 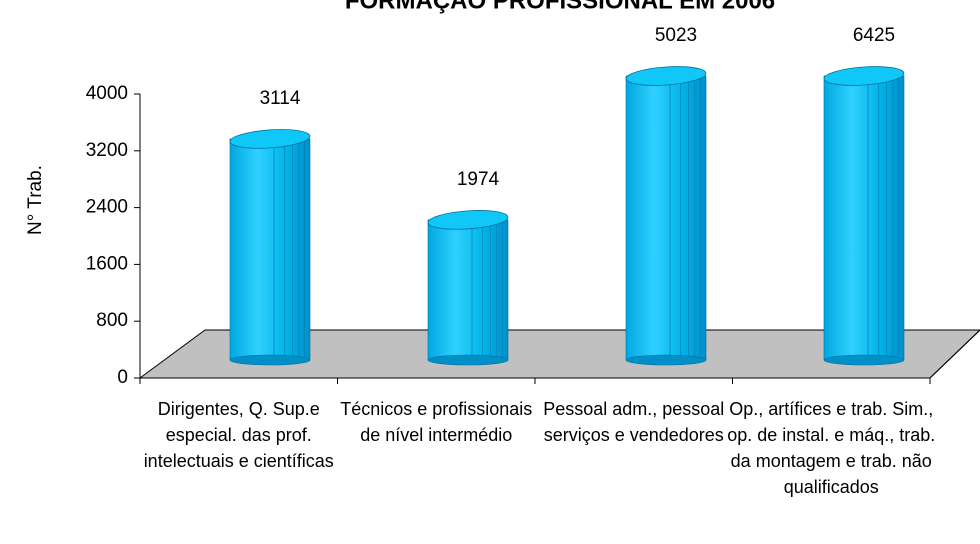 What do you see at coordinates (280, 98) in the screenshot?
I see `value-label: 3114` at bounding box center [280, 98].